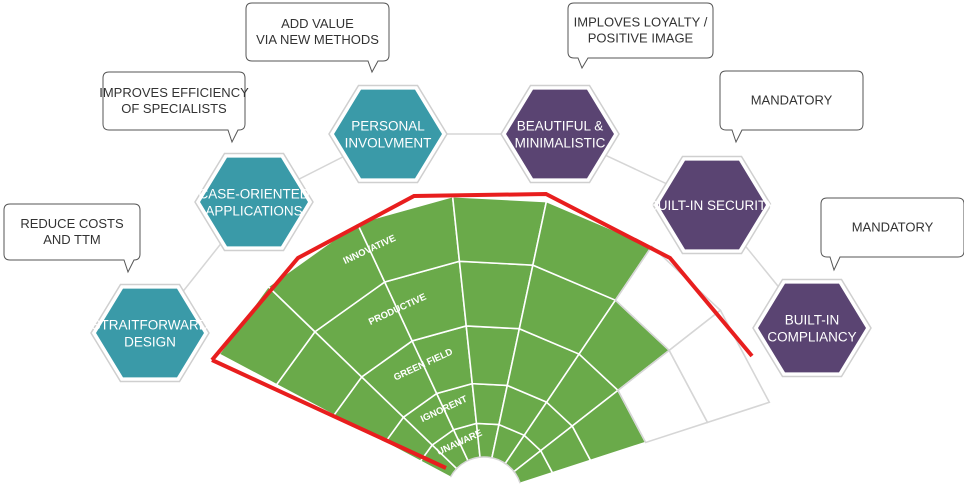 The image size is (964, 491). Describe the element at coordinates (388, 143) in the screenshot. I see `hexagon-label: INVOLVMENT` at that location.